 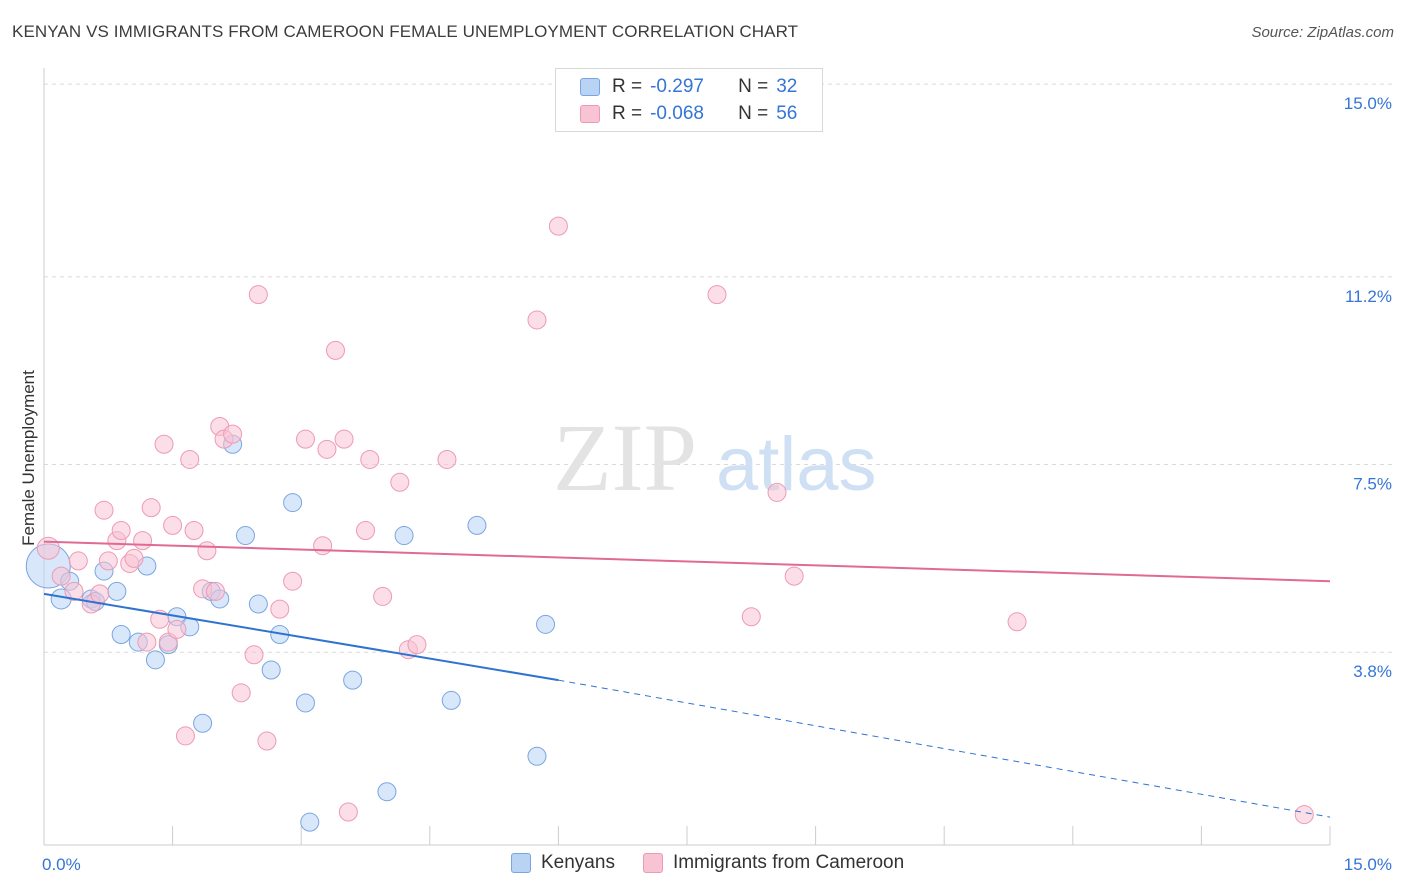 What do you see at coordinates (715, 457) in the screenshot?
I see `watermark: ZIP atlas` at bounding box center [715, 457].